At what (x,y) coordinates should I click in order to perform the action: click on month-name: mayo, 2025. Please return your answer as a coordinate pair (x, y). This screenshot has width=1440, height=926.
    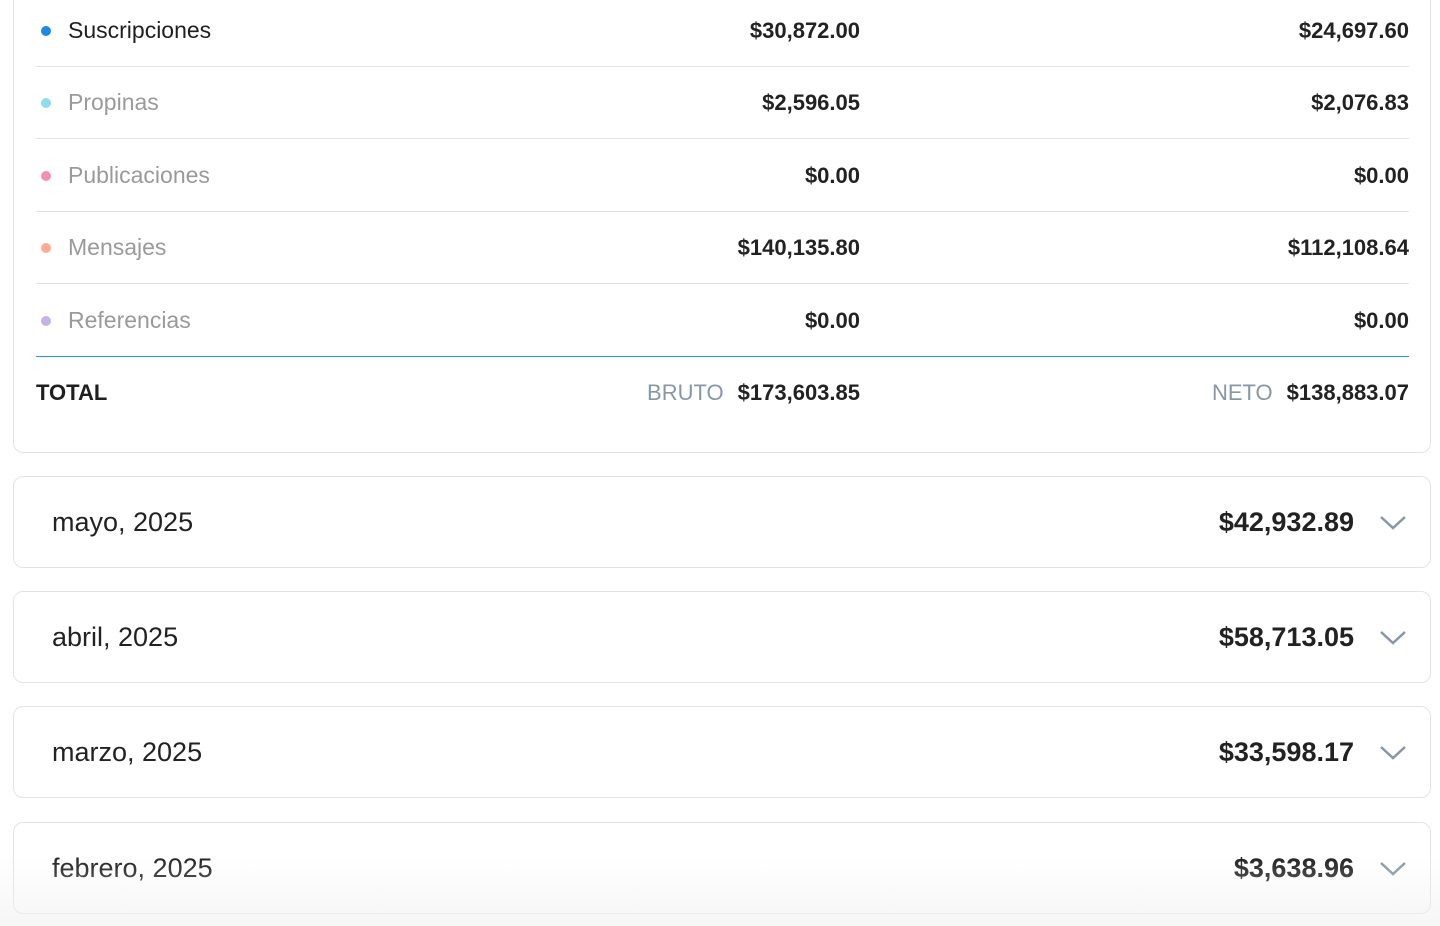
    Looking at the image, I should click on (123, 521).